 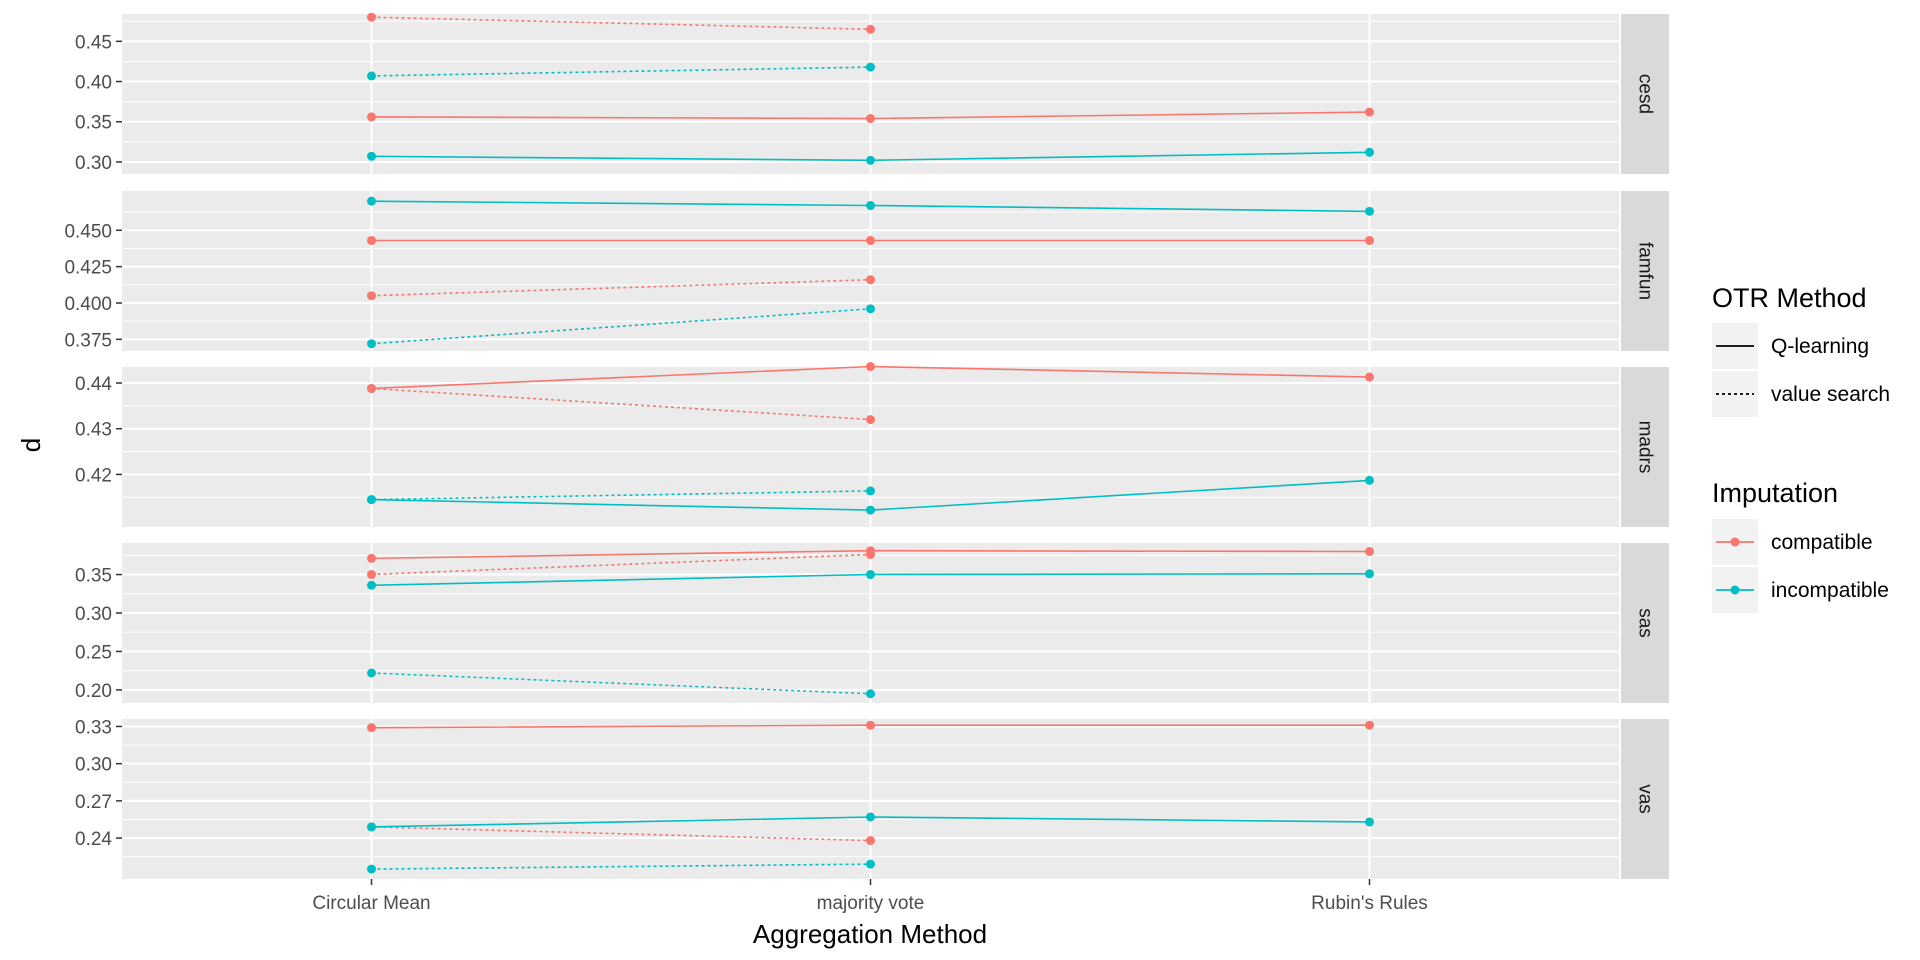 I want to click on legend-color-items: compatible incompatible, so click(x=1800, y=566).